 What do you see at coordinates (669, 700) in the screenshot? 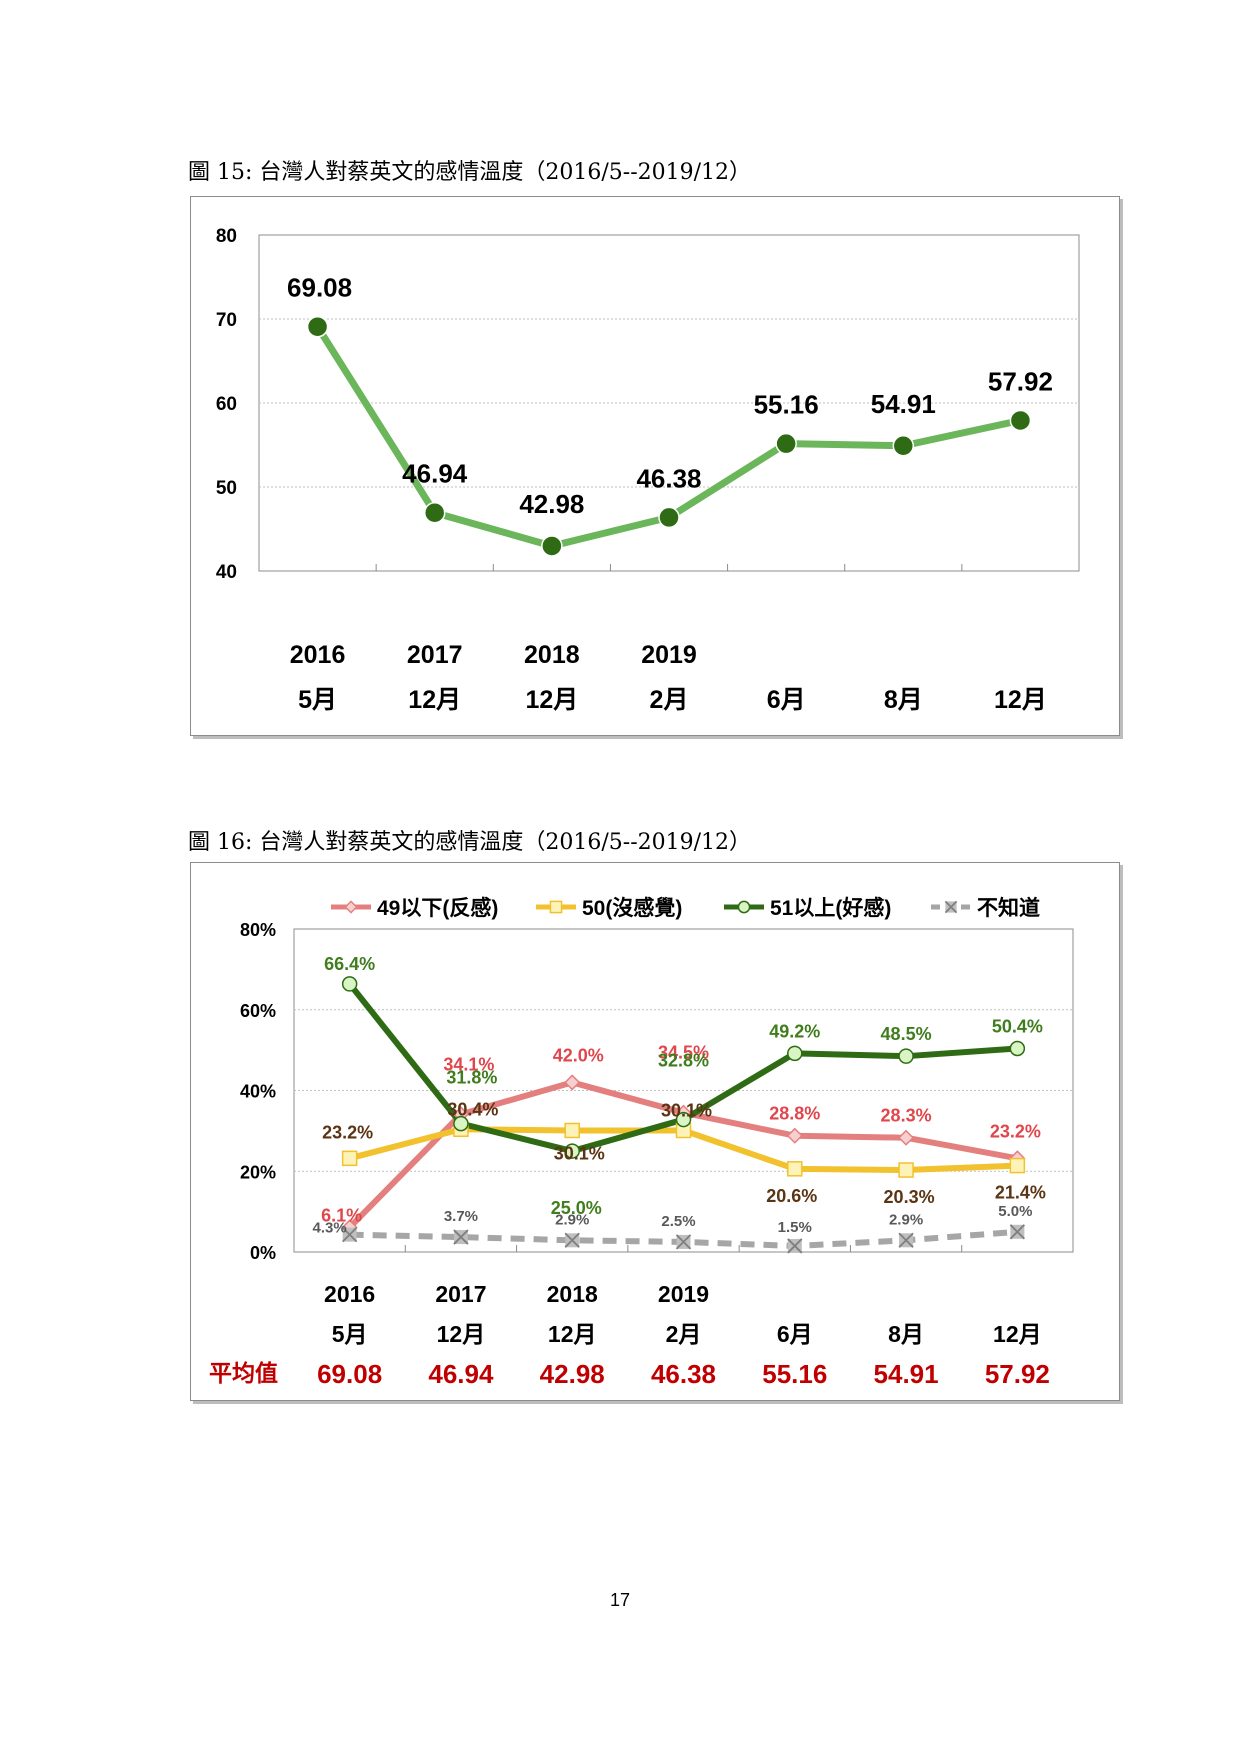
I see `x-tick-month: 2月` at bounding box center [669, 700].